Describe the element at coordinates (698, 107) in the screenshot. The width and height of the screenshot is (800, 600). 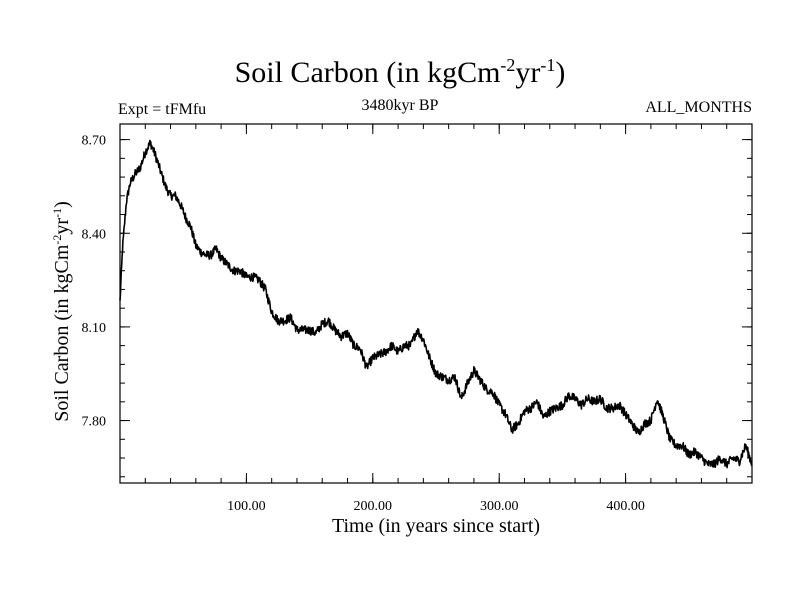
I see `months-label: ALL_MONTHS` at that location.